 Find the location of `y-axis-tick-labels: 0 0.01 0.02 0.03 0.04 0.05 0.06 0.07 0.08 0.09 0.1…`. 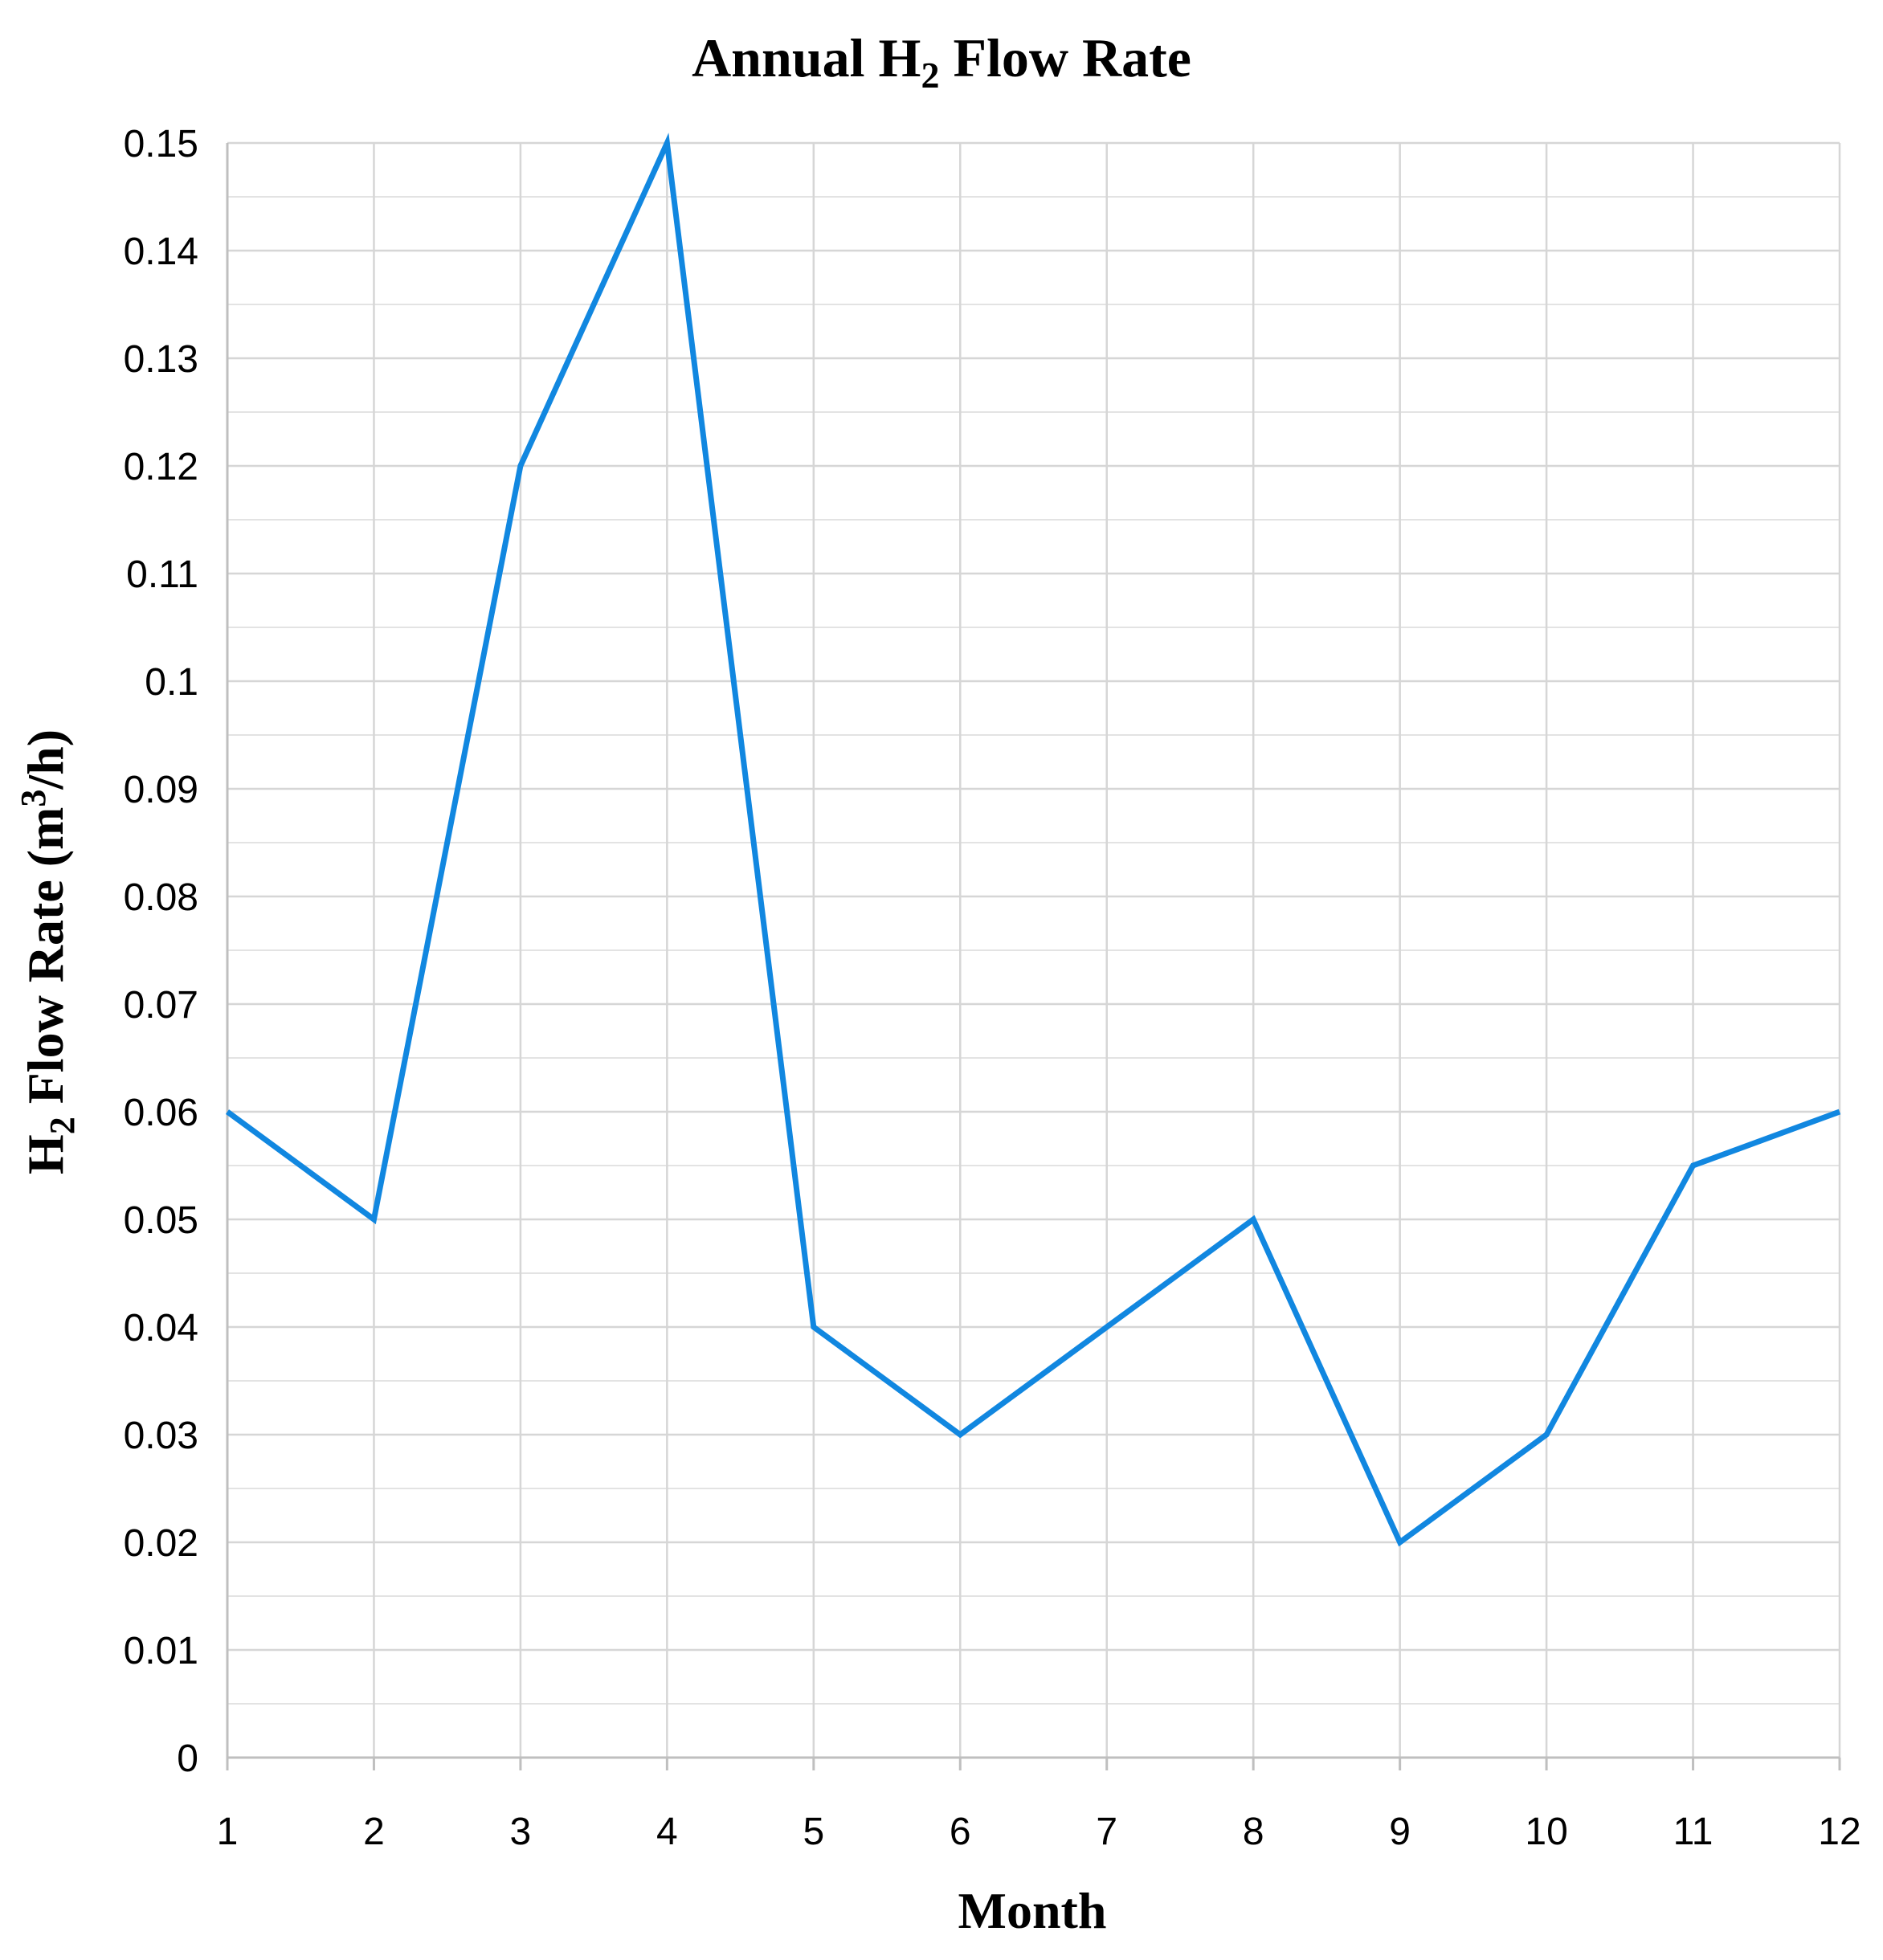

y-axis-tick-labels: 0 0.01 0.02 0.03 0.04 0.05 0.06 0.07 0.08 0.09 0.1… is located at coordinates (161, 951).